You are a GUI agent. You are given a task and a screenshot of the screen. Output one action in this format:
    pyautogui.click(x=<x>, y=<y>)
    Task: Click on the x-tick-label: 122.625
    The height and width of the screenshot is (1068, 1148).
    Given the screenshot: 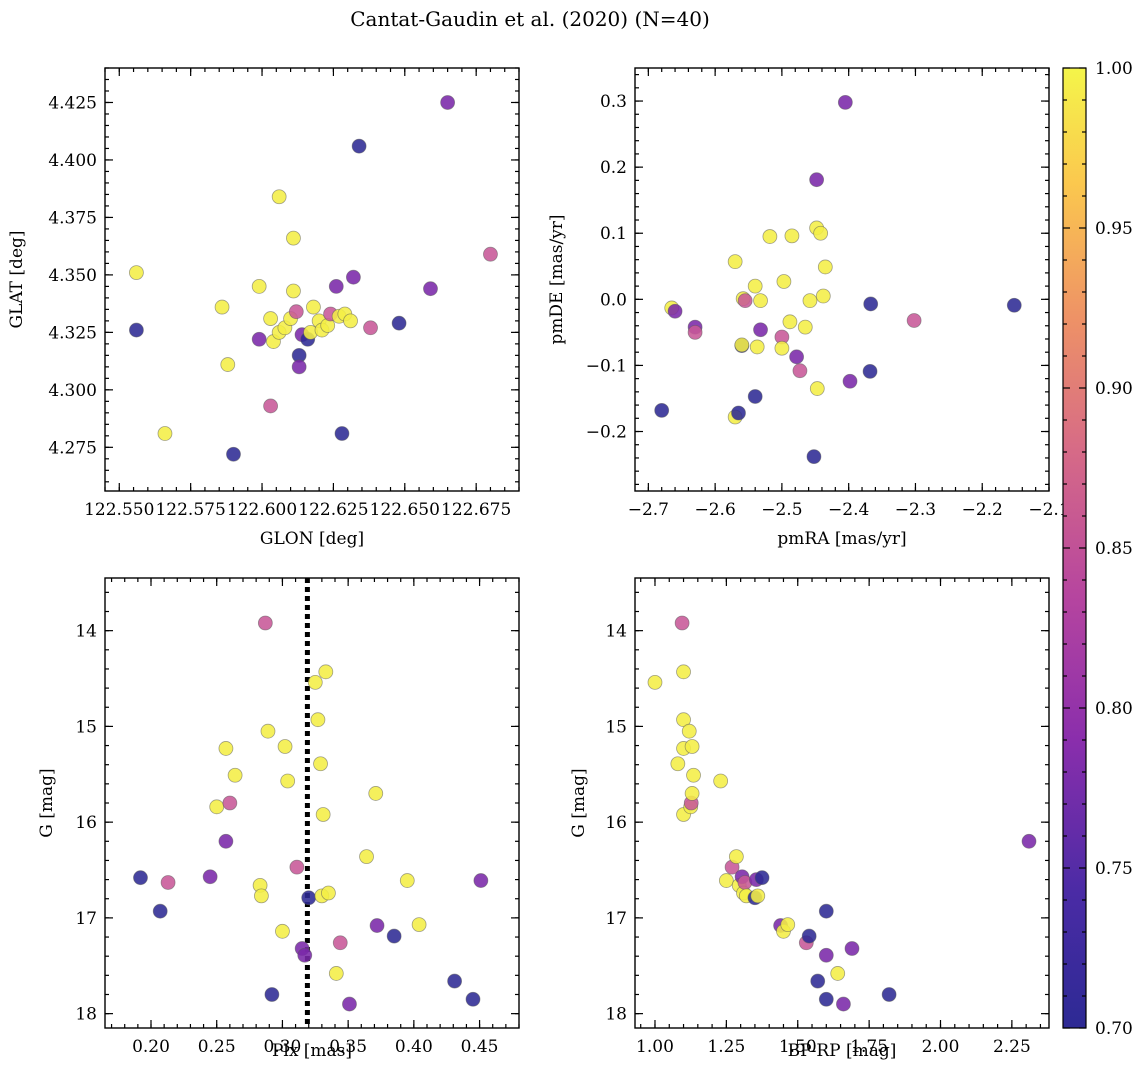 What is the action you would take?
    pyautogui.click(x=333, y=510)
    